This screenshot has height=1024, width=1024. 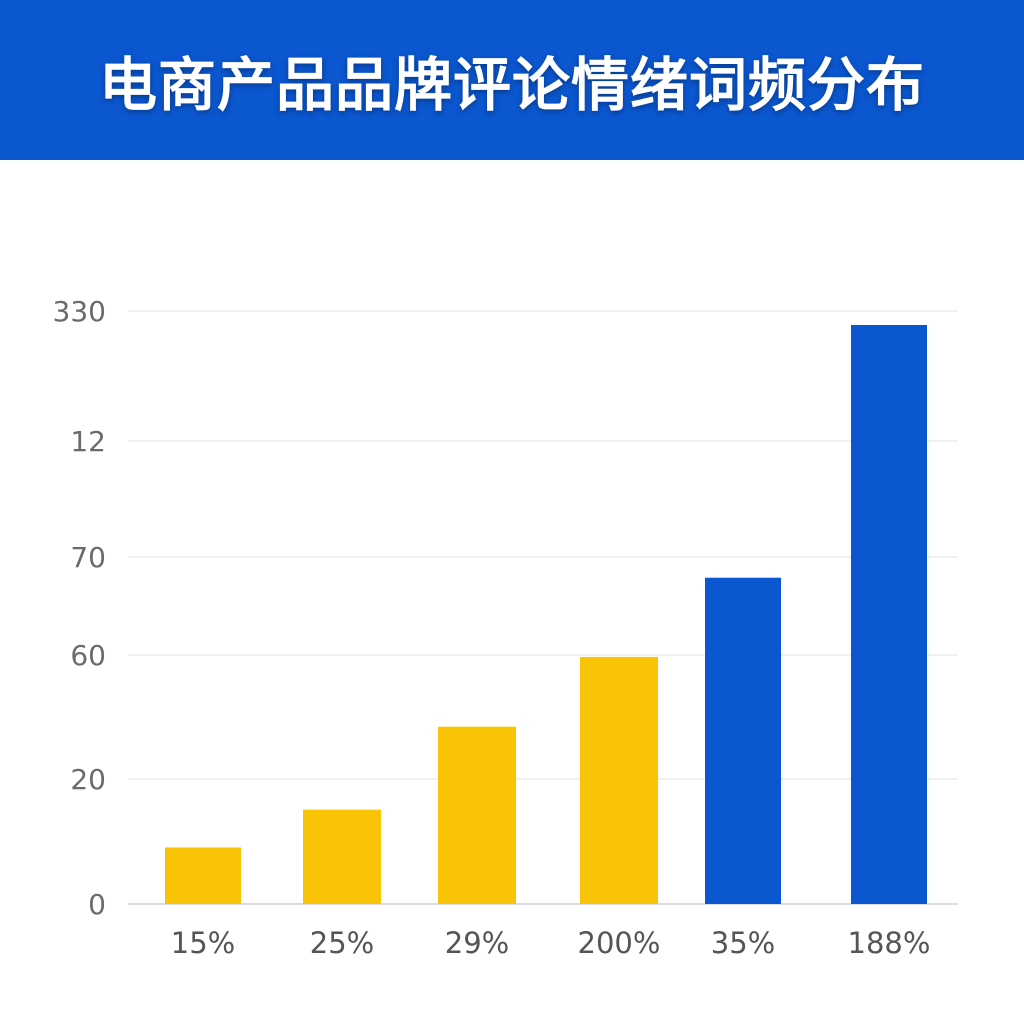 I want to click on x-category-label: 200%, so click(x=619, y=943).